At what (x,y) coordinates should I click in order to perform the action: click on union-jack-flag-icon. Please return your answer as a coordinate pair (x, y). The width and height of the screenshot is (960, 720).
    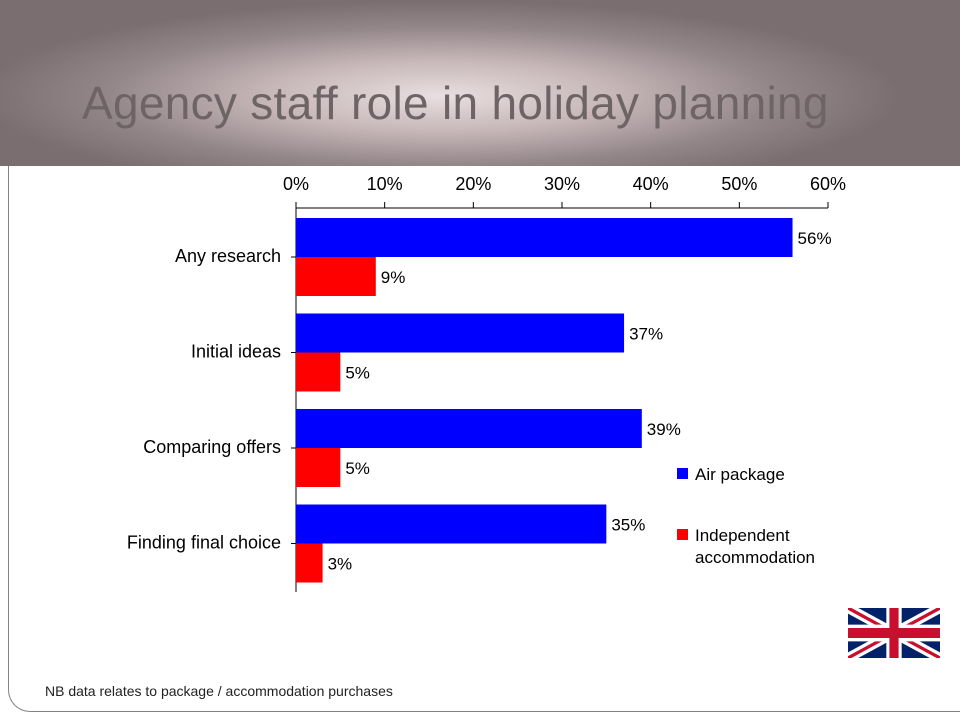
    Looking at the image, I should click on (894, 633).